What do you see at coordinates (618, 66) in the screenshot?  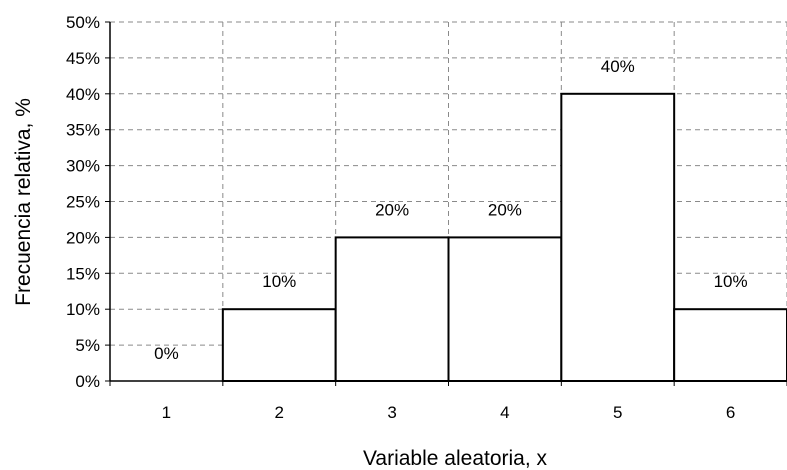 I see `data-label: 40%` at bounding box center [618, 66].